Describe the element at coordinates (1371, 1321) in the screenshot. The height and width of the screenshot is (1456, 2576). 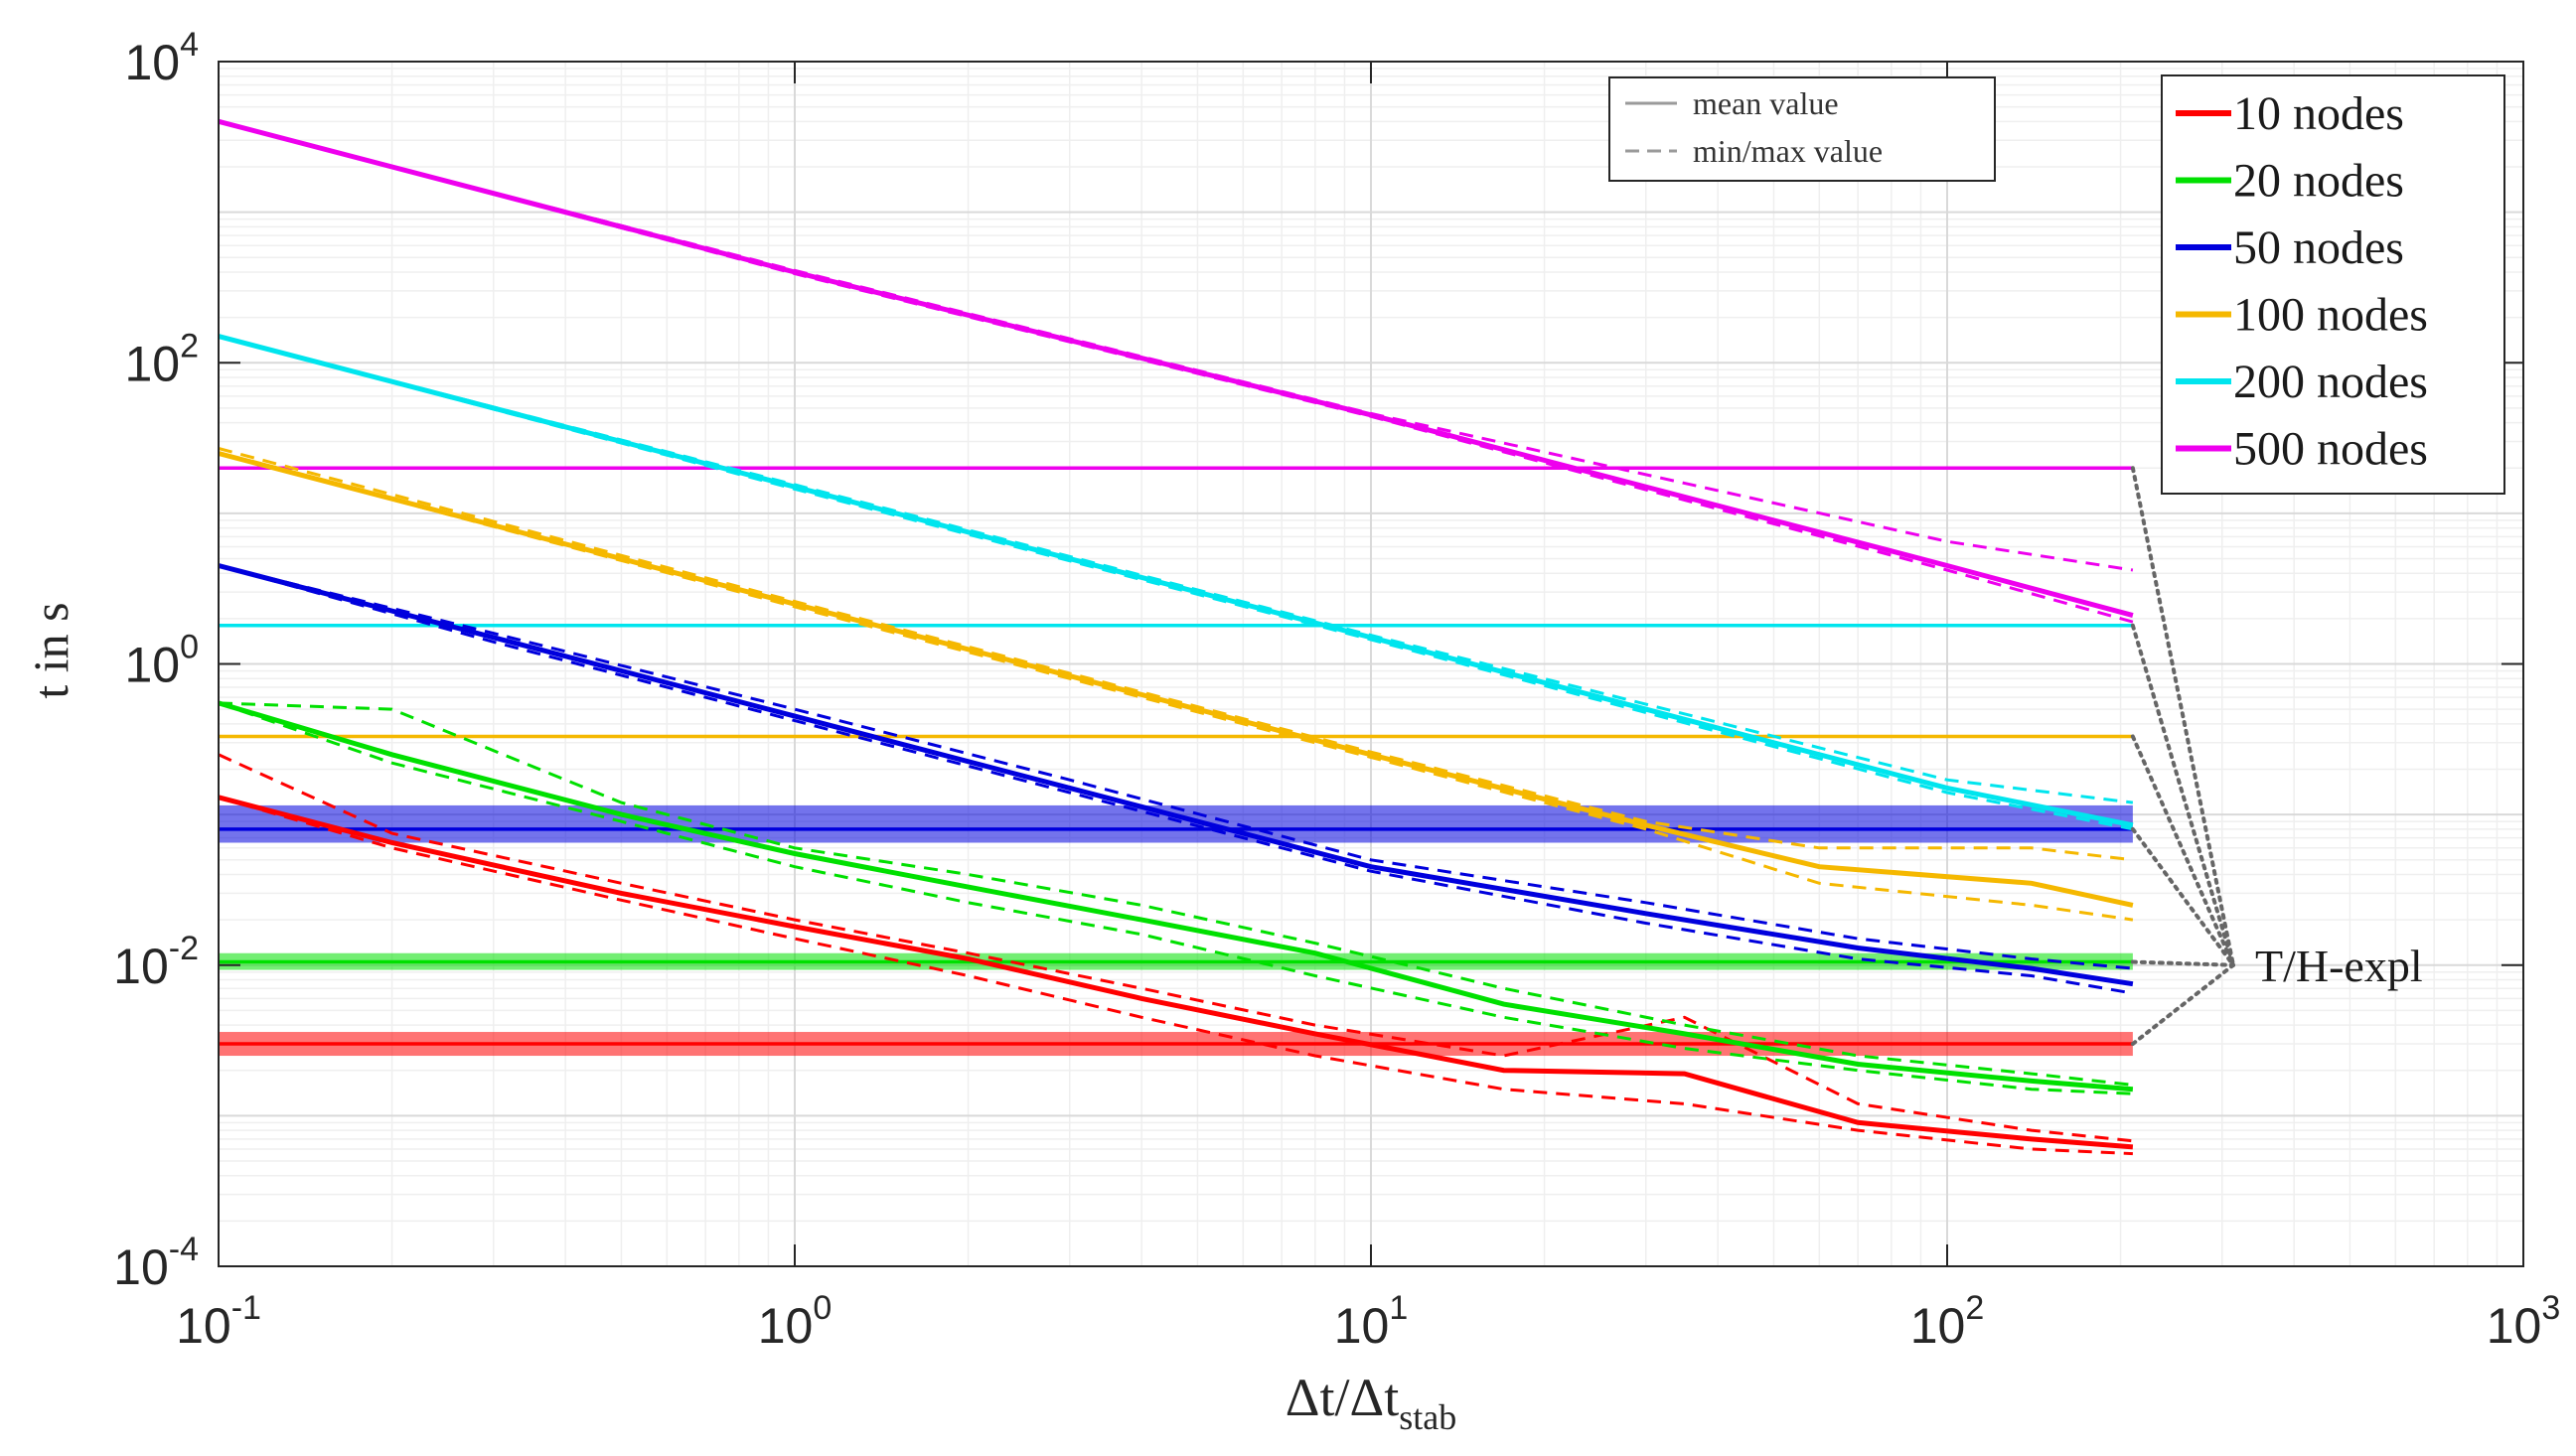
I see `x-tick-label: 10¹` at that location.